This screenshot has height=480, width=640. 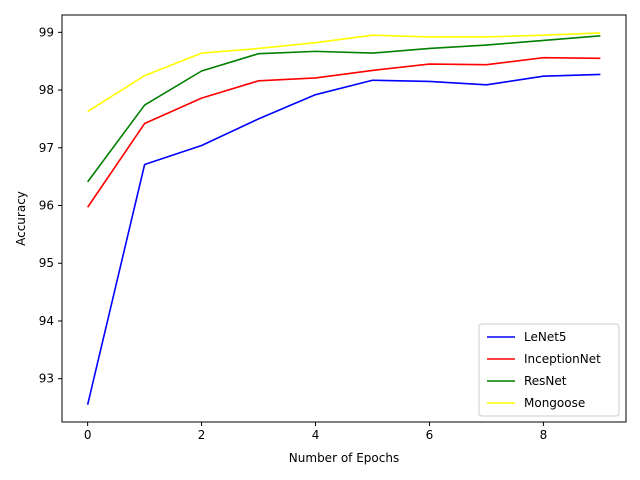 What do you see at coordinates (46, 32) in the screenshot?
I see `y-tick-label: 99` at bounding box center [46, 32].